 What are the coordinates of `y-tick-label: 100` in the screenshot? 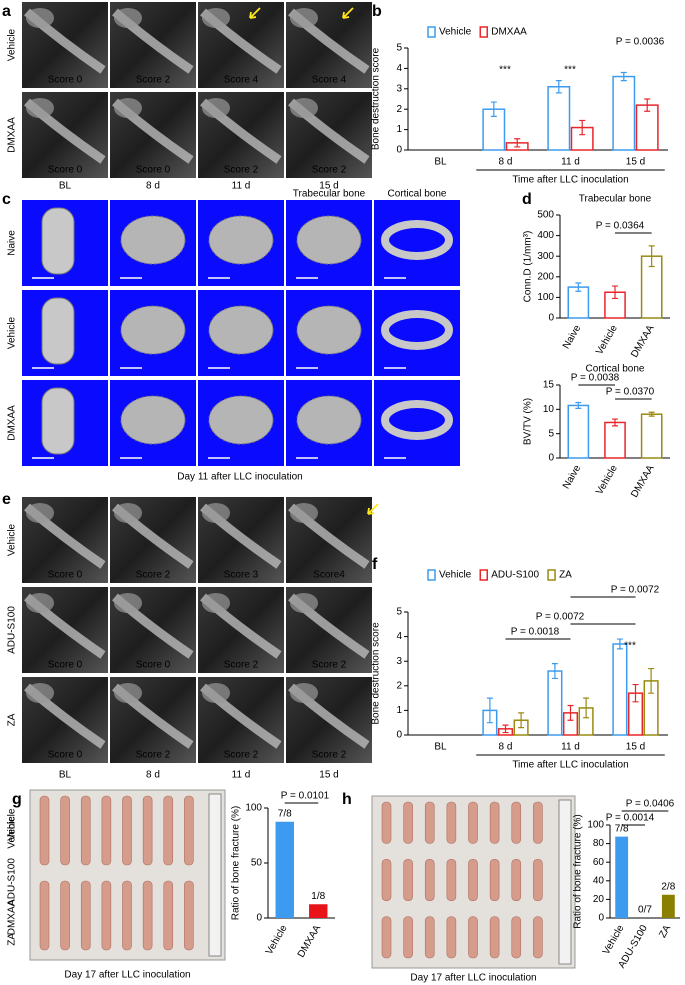 It's located at (253, 808).